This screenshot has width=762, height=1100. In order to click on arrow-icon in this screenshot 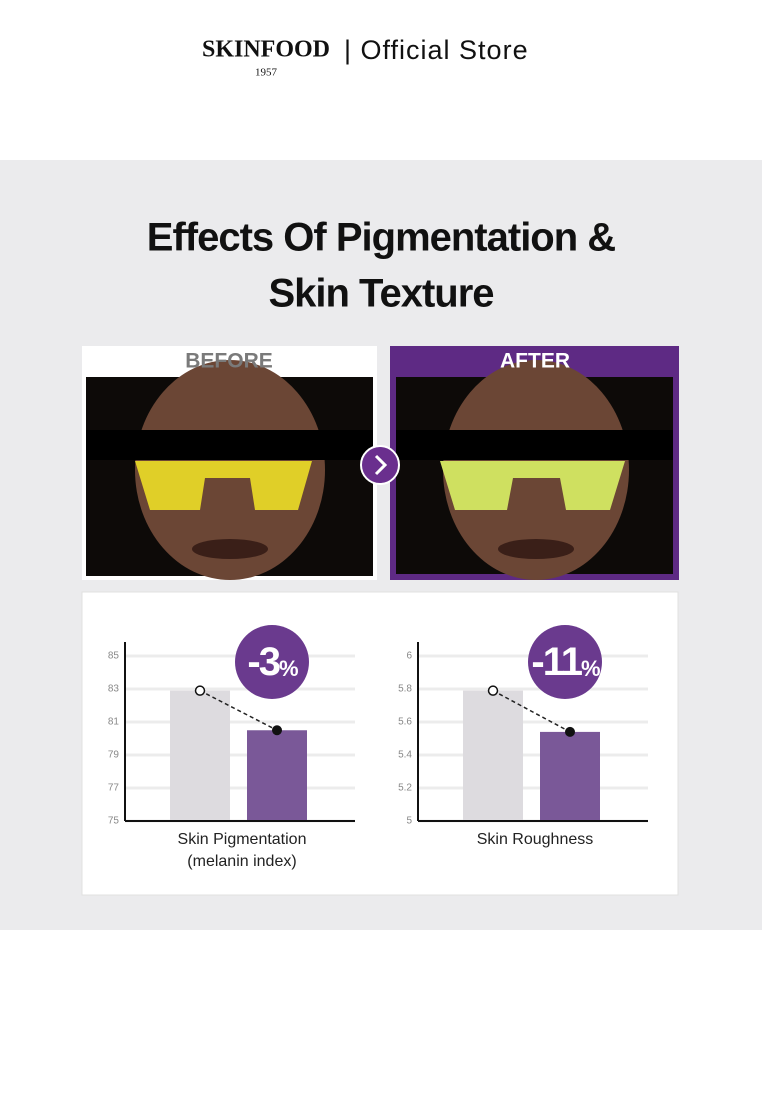, I will do `click(381, 465)`.